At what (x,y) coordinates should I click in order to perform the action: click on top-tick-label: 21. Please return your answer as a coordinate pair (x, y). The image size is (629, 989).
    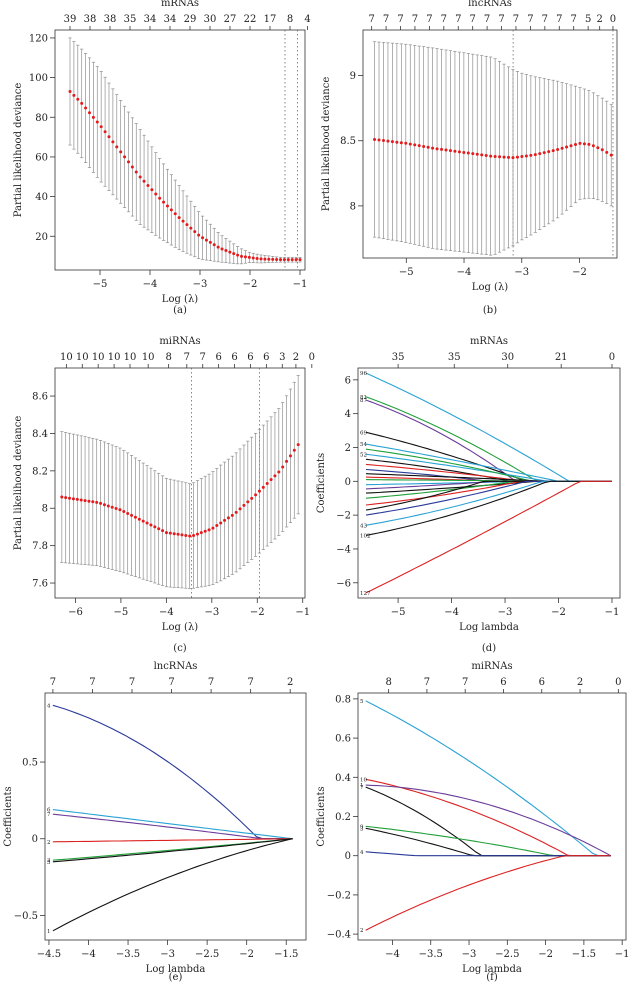
    Looking at the image, I should click on (561, 357).